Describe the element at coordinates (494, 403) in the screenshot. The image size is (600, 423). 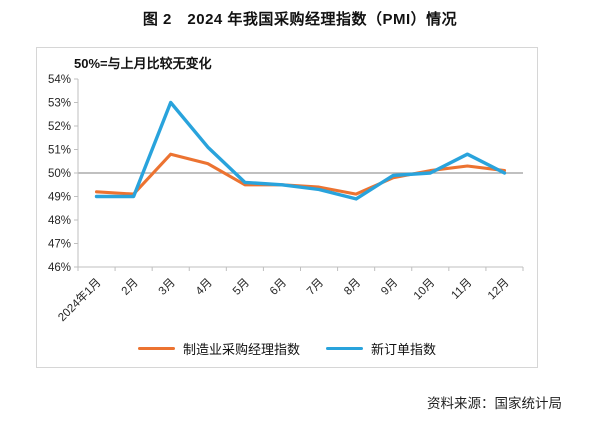
I see `data-source: 资料来源：国家统计局` at that location.